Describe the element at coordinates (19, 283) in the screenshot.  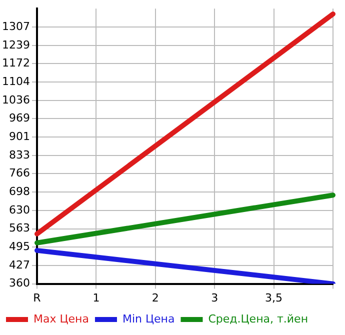
I see `y-tick-label: 360` at that location.